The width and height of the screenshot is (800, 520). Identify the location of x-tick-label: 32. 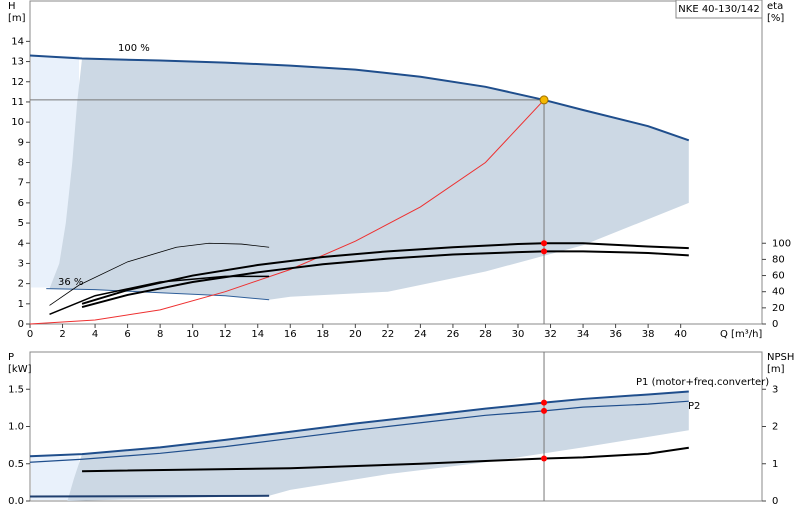
(550, 334).